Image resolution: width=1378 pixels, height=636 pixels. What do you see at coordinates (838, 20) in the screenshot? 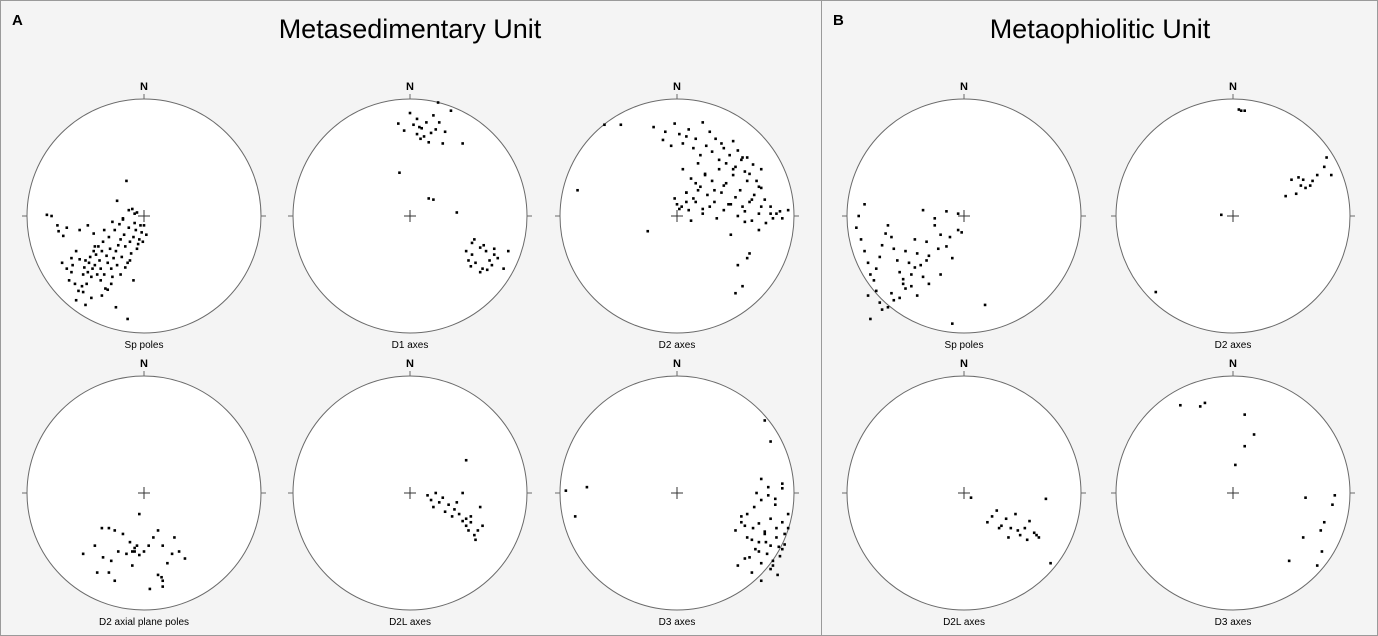
I see `panel-b-letter: B` at bounding box center [838, 20].